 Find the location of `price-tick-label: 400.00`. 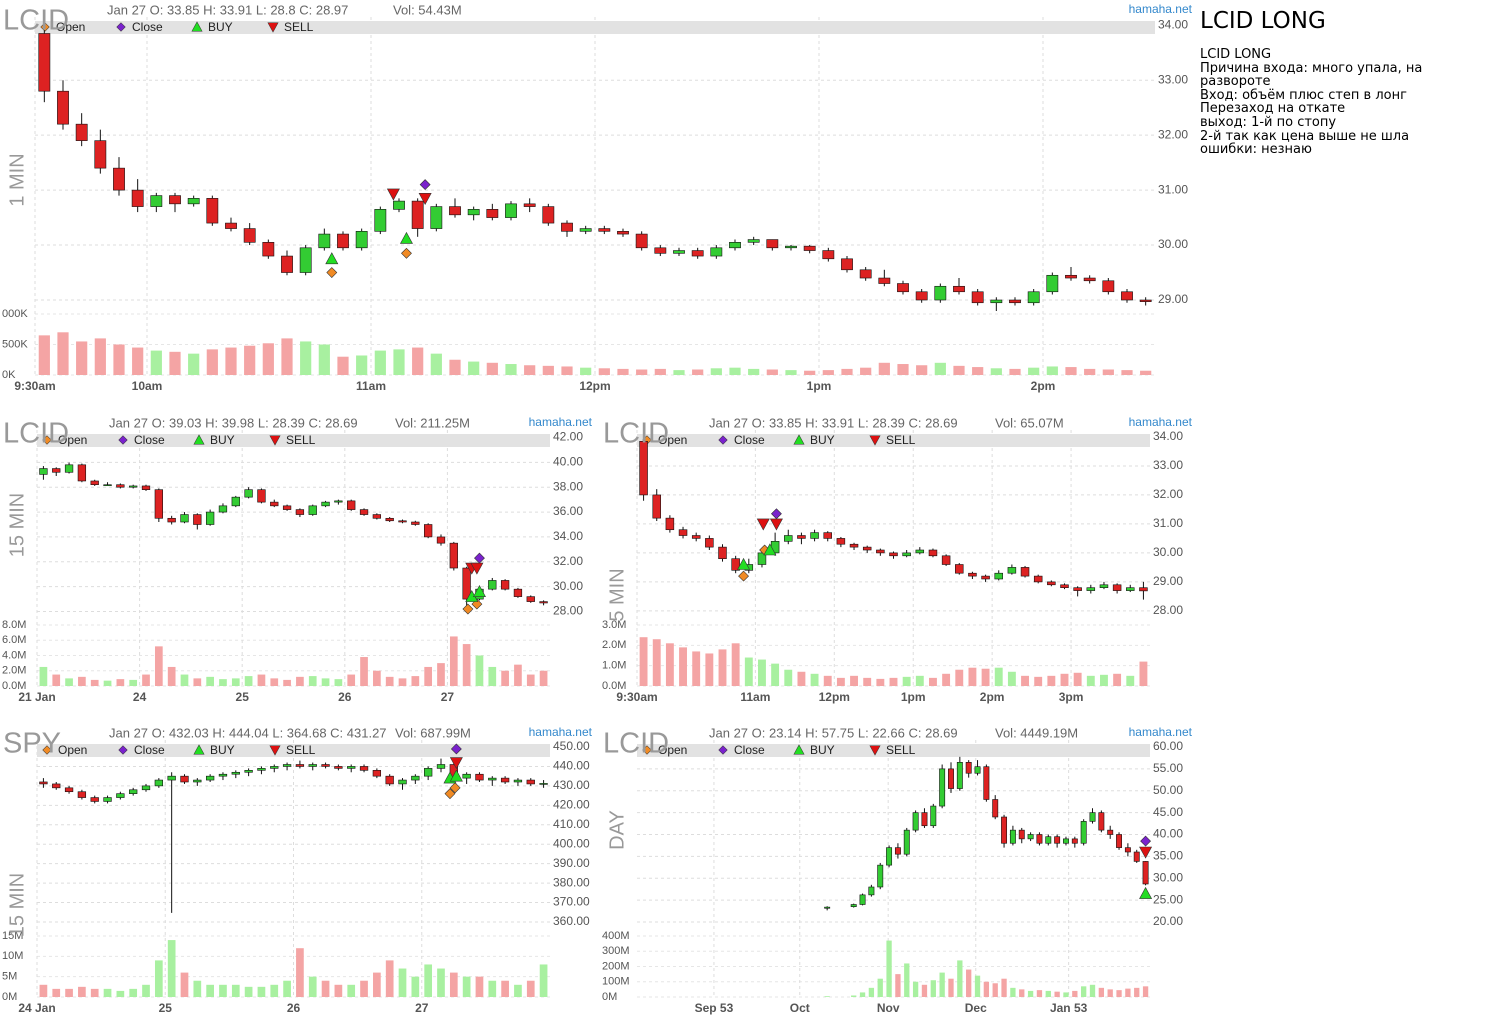

price-tick-label: 400.00 is located at coordinates (571, 843).